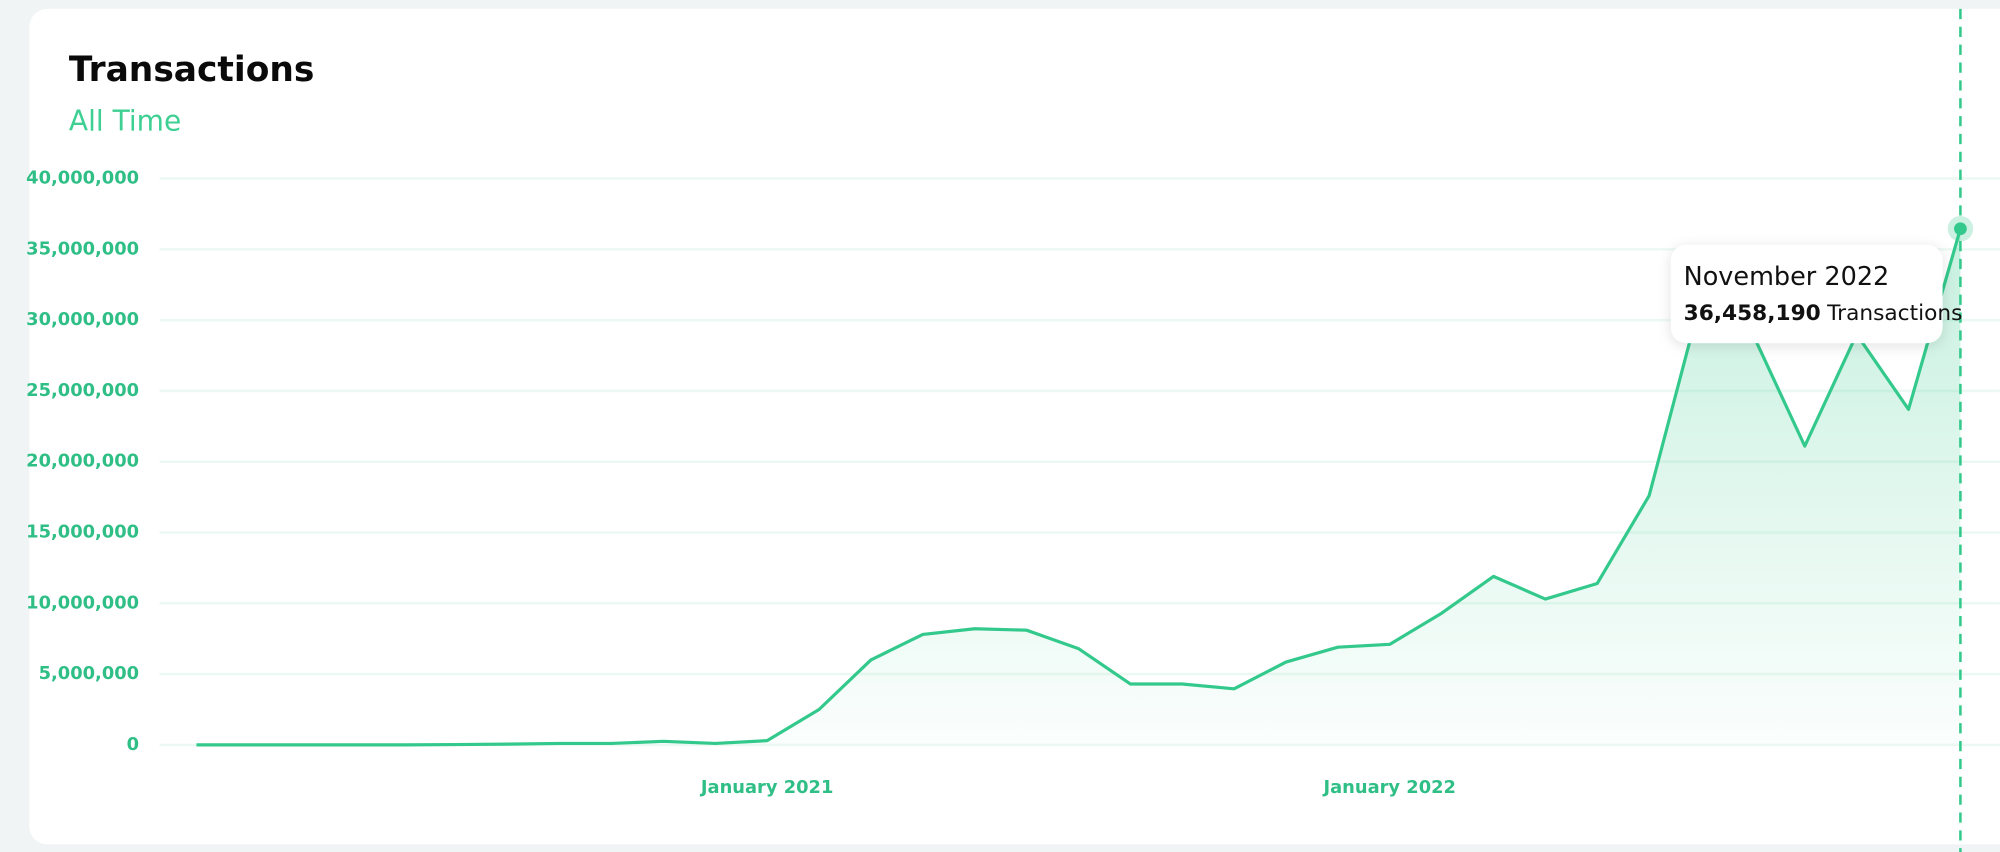  Describe the element at coordinates (133, 744) in the screenshot. I see `y-tick-label: 0` at that location.